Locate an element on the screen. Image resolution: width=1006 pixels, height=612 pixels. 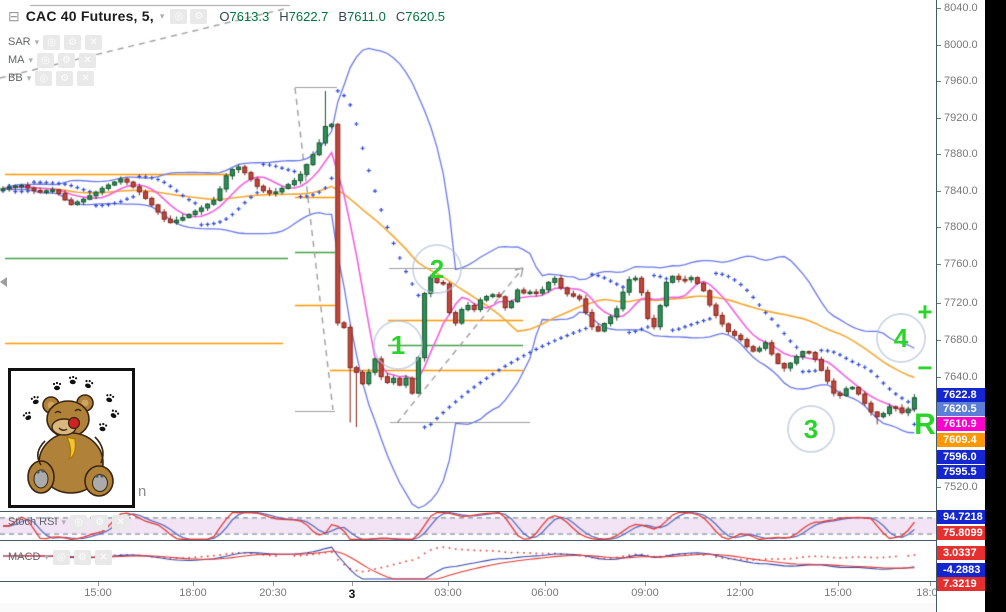
wave-number-annotation: 1 is located at coordinates (398, 345).